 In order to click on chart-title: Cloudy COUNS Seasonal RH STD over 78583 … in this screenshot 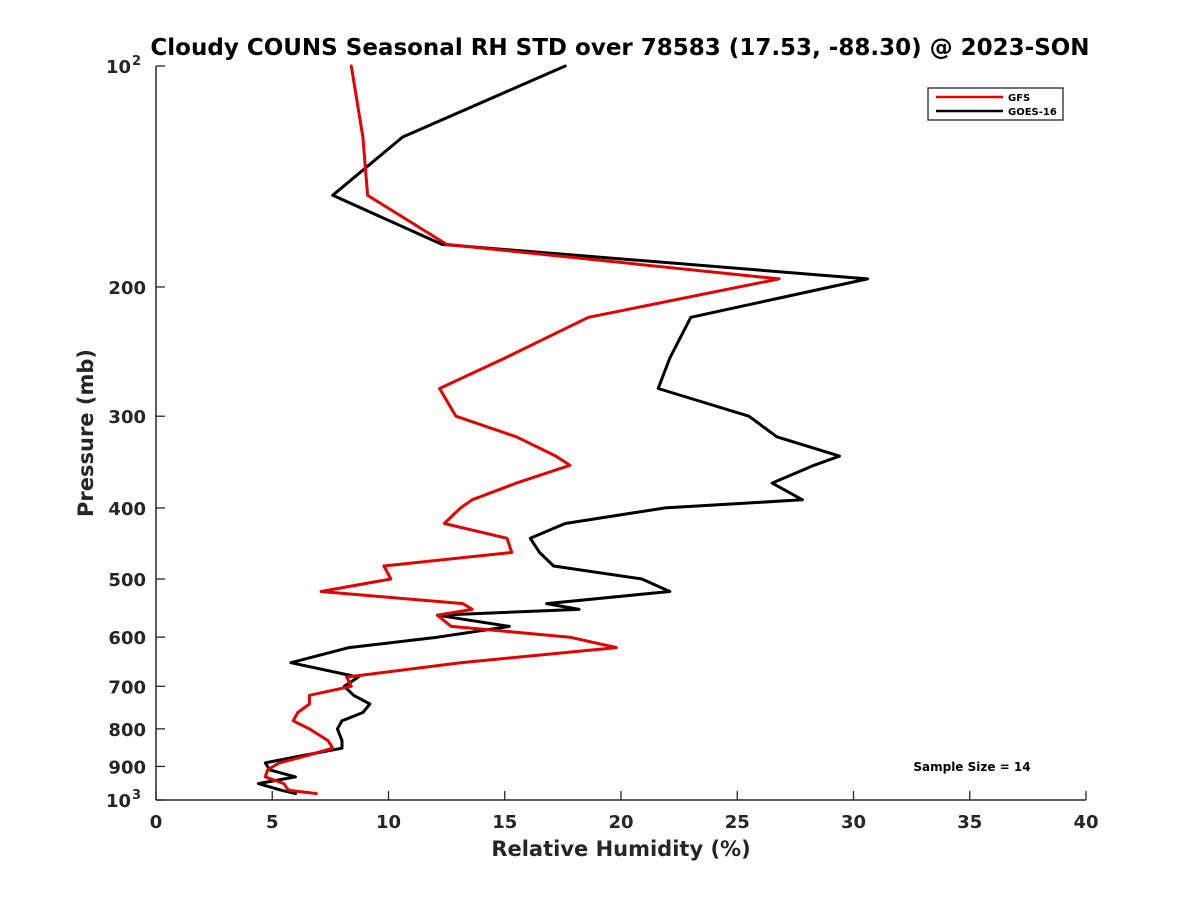, I will do `click(619, 48)`.